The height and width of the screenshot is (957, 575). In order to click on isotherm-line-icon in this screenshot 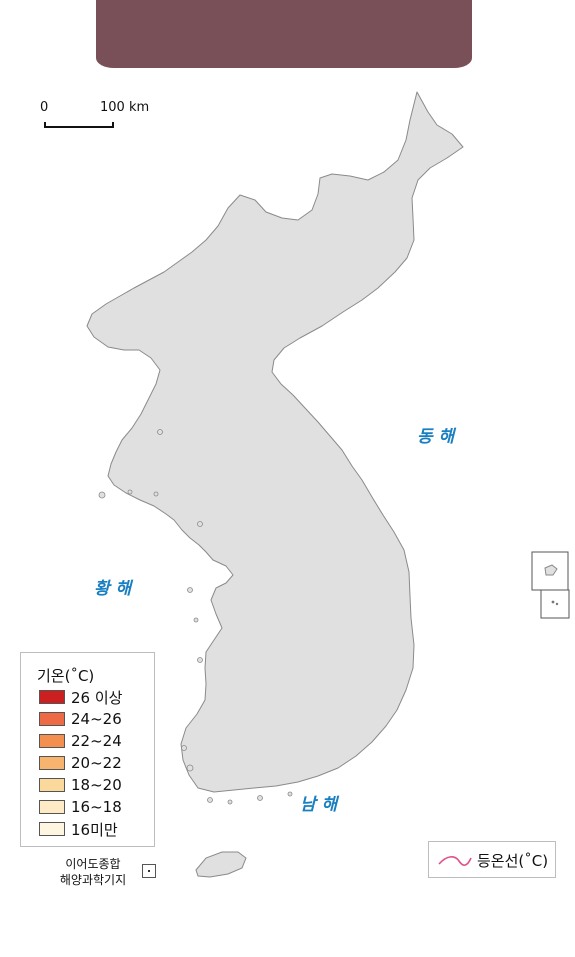, I will do `click(455, 861)`.